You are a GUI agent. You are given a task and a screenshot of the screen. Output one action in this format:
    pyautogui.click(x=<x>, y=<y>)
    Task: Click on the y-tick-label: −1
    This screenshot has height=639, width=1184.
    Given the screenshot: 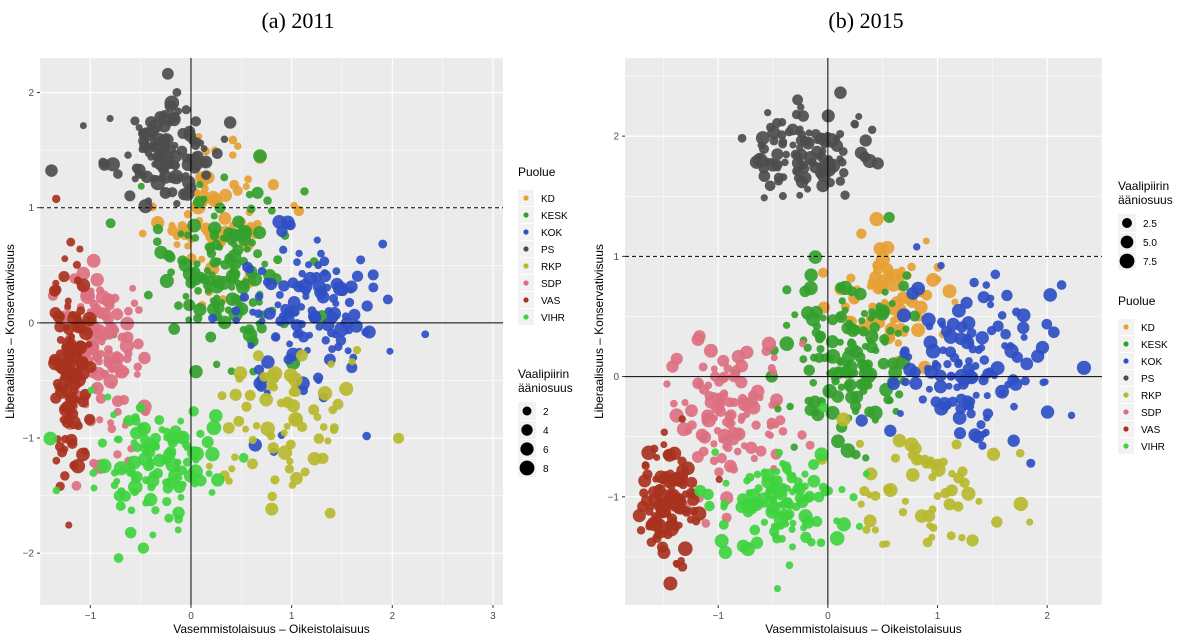 What is the action you would take?
    pyautogui.click(x=29, y=439)
    